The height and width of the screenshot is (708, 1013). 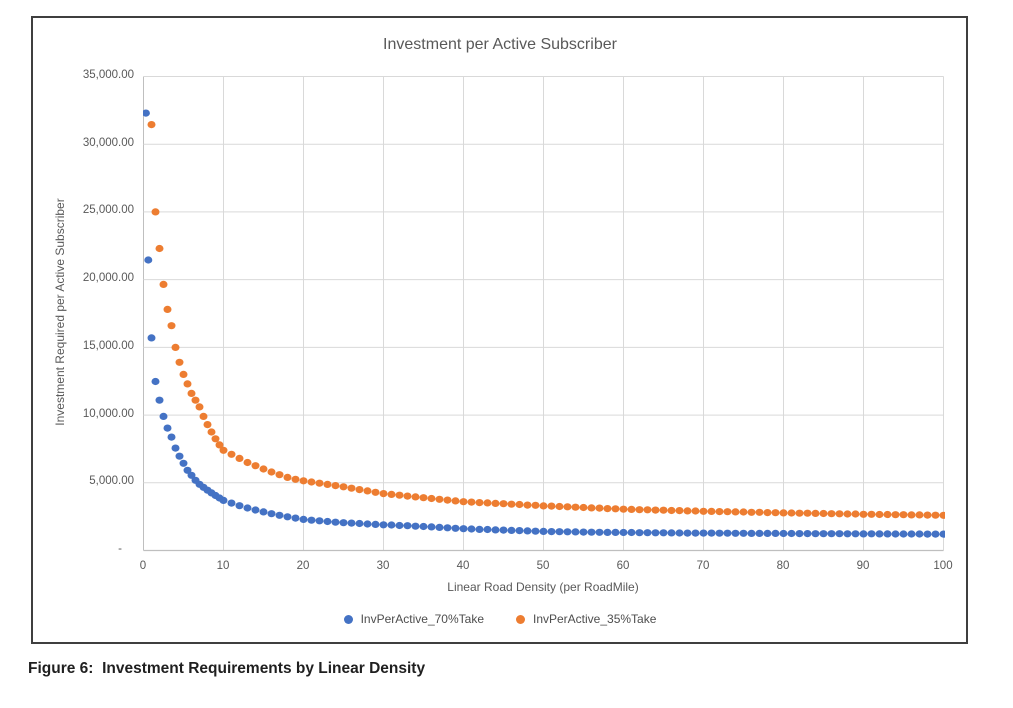 I want to click on x-axis-tick-label: 80, so click(x=783, y=566).